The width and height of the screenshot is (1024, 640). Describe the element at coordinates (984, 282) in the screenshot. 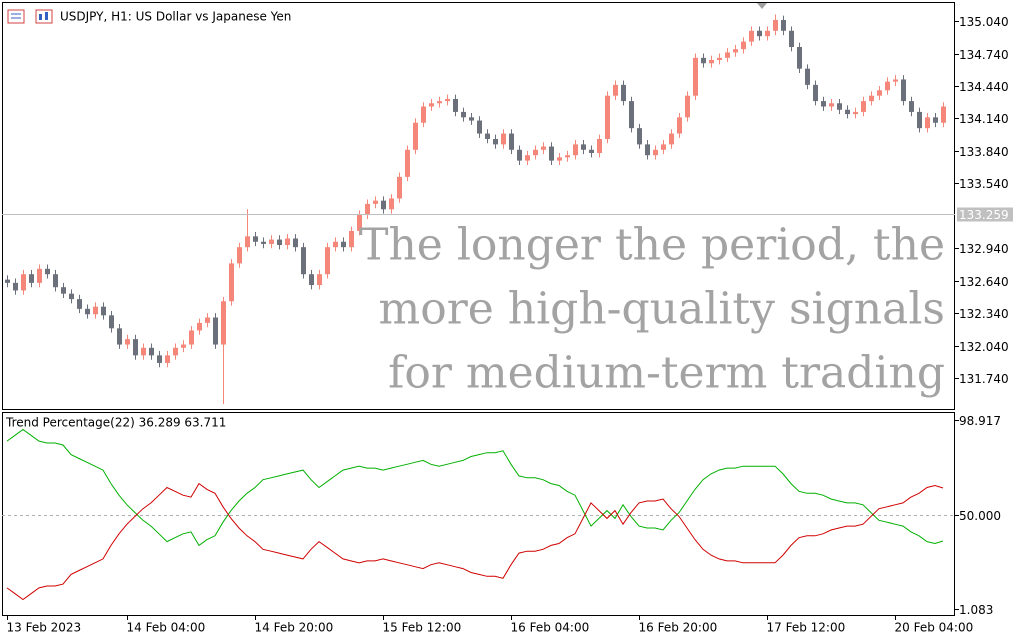

I see `y-tick-label: 132.640` at that location.